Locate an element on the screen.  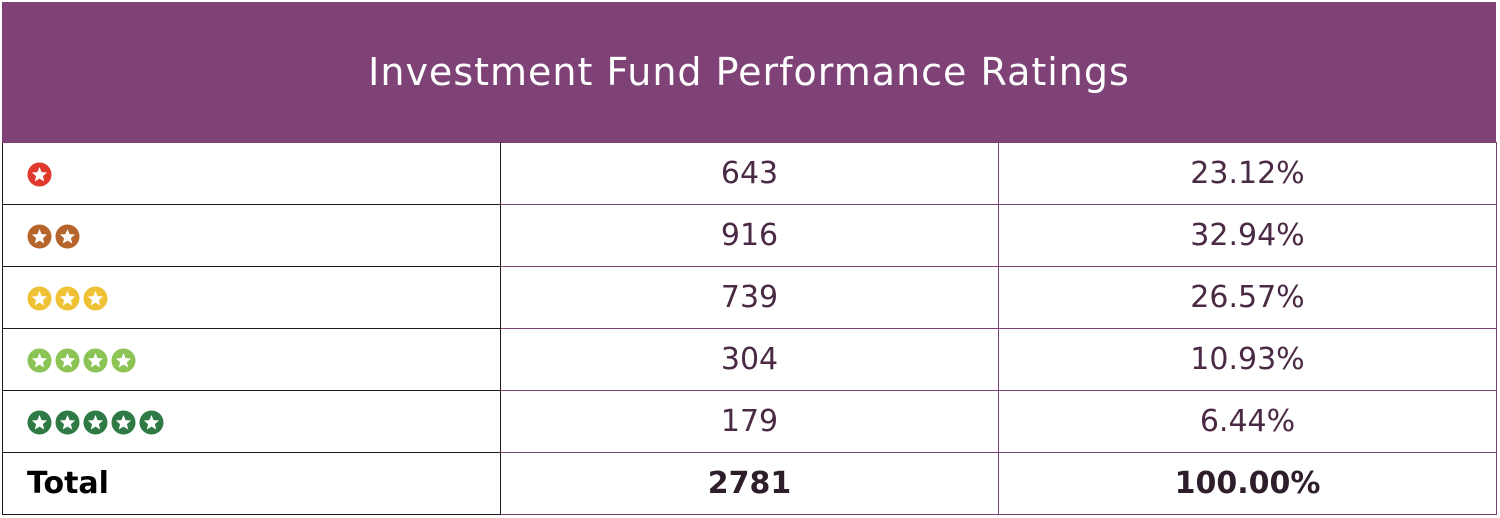
percent-cell: 6.44% is located at coordinates (1247, 421).